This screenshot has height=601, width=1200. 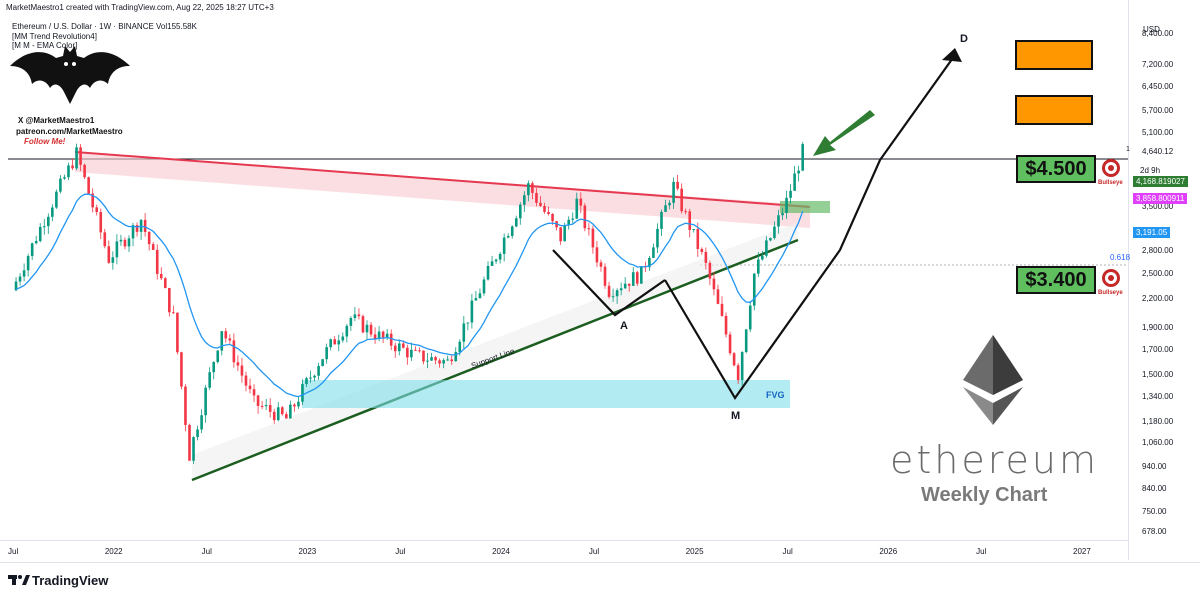 What do you see at coordinates (1128, 149) in the screenshot?
I see `tick-marker: 1` at bounding box center [1128, 149].